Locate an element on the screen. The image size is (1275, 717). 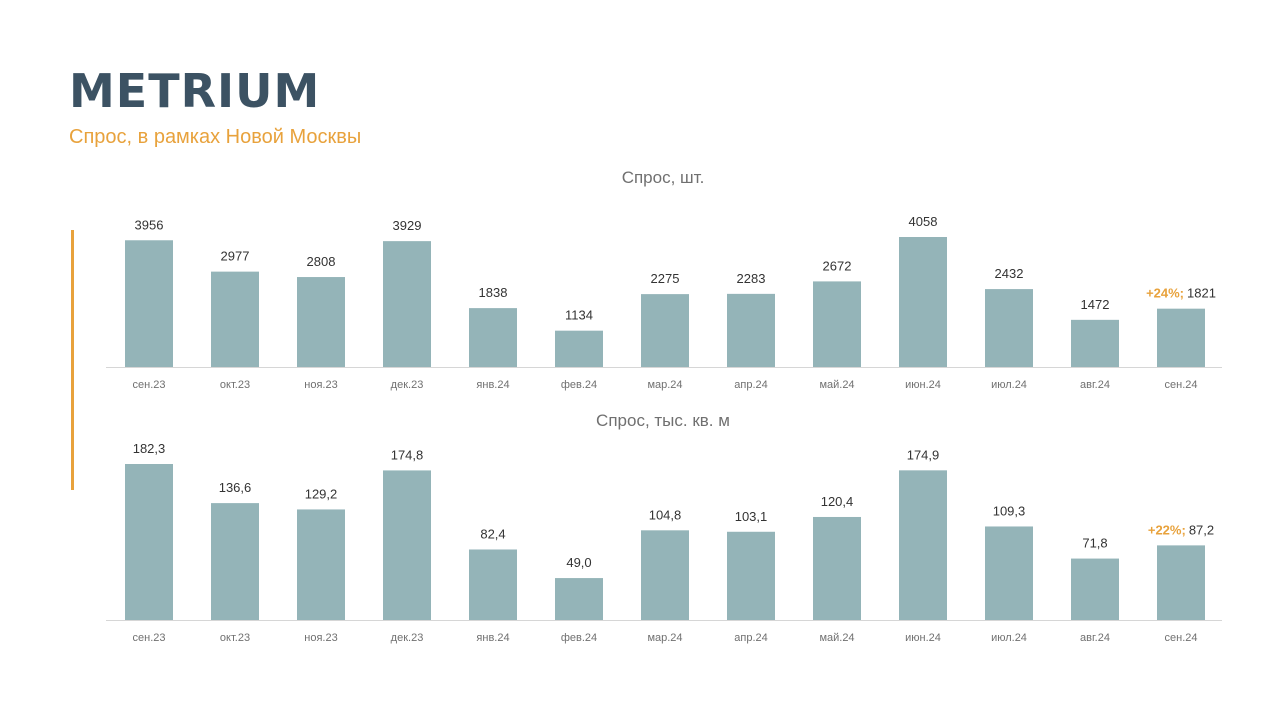
data-label: 2275 is located at coordinates (665, 278).